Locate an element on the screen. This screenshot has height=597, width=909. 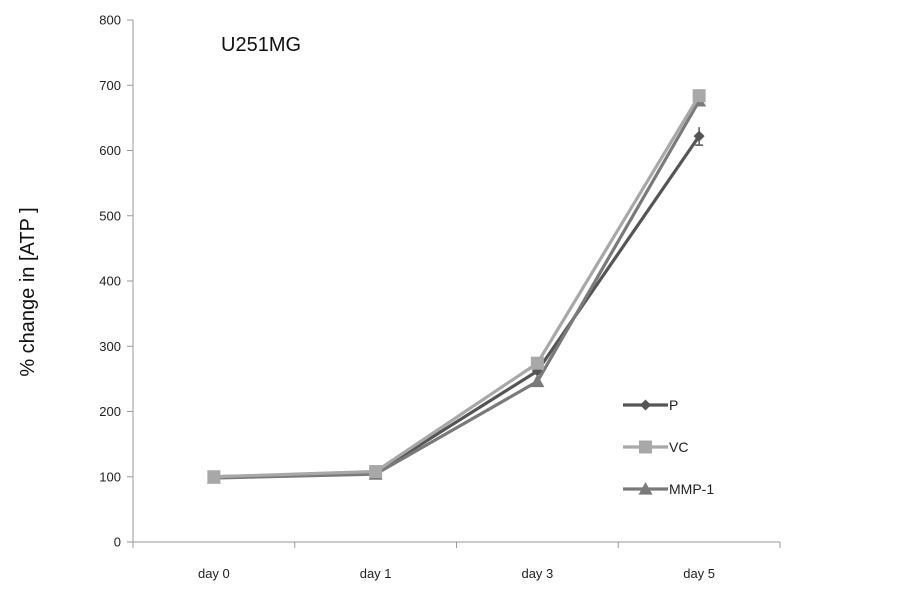
x-tick-label: day 5 is located at coordinates (699, 573).